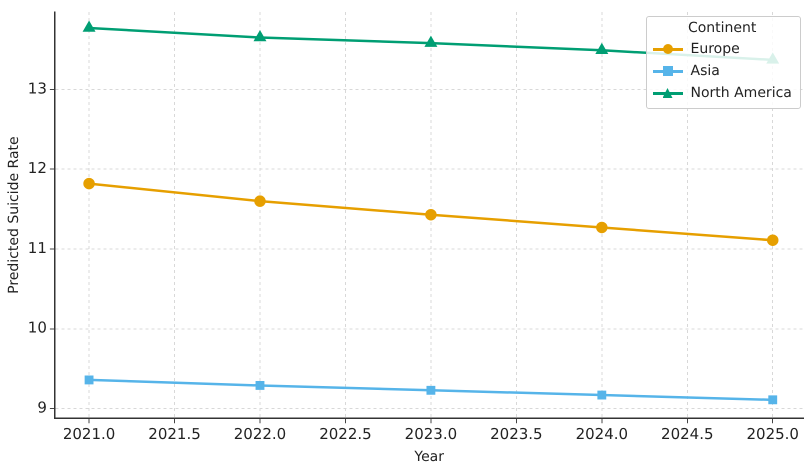 Image resolution: width=811 pixels, height=472 pixels. What do you see at coordinates (14, 215) in the screenshot?
I see `y-axis-title: Predicted Suicide Rate` at bounding box center [14, 215].